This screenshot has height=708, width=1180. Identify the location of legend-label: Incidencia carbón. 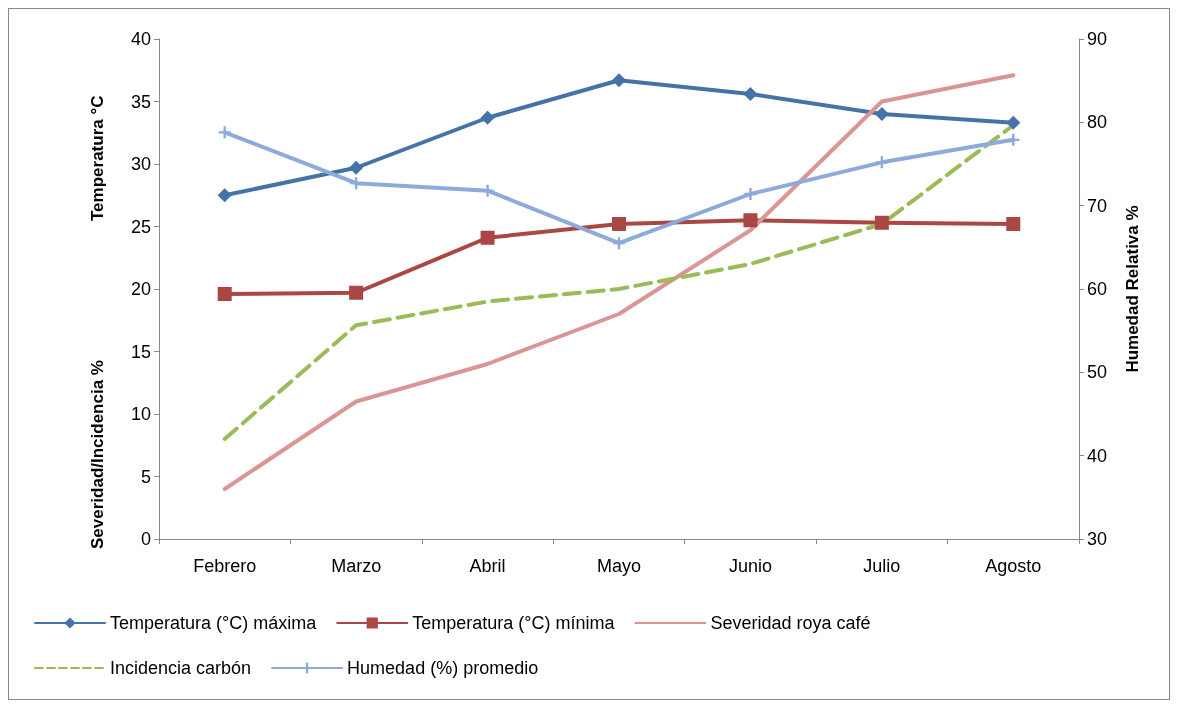
(181, 668).